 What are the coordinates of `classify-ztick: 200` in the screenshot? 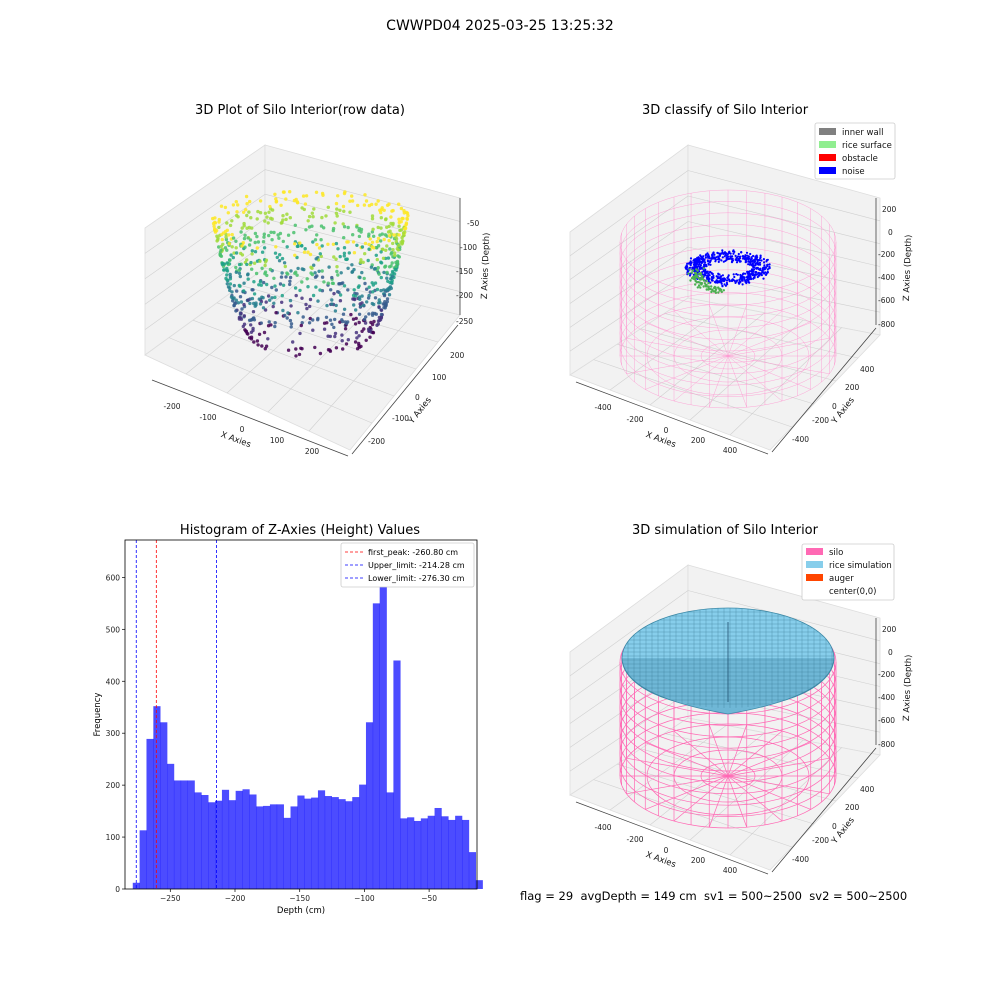 It's located at (889, 209).